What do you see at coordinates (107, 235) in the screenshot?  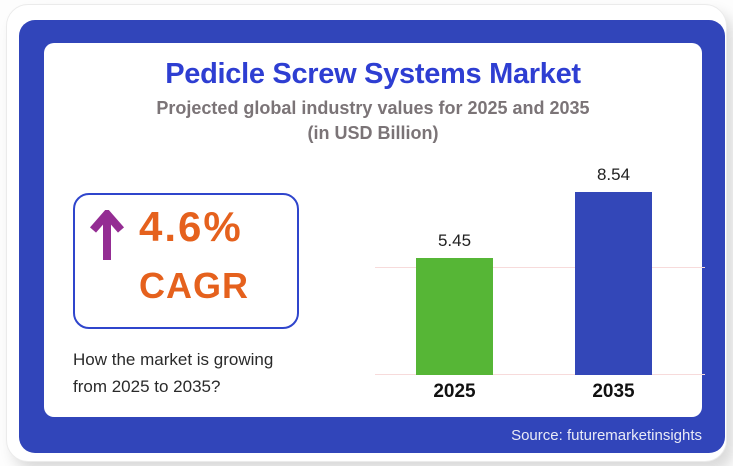 I see `up-arrow-icon` at bounding box center [107, 235].